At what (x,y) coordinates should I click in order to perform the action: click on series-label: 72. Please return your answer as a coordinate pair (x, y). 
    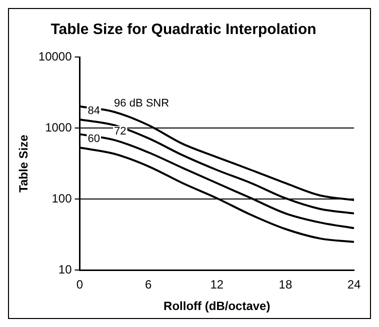
    Looking at the image, I should click on (120, 132).